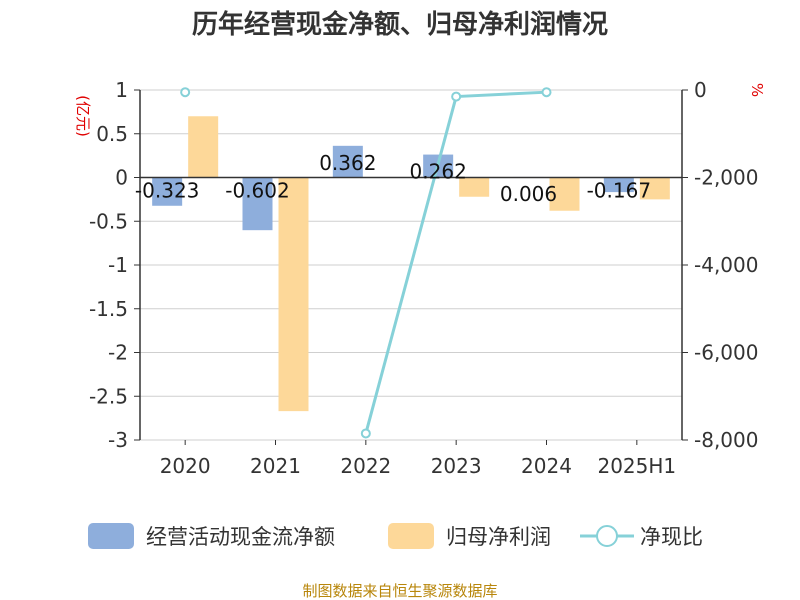 This screenshot has width=800, height=600. Describe the element at coordinates (118, 353) in the screenshot. I see `left-tick-label: -2` at that location.